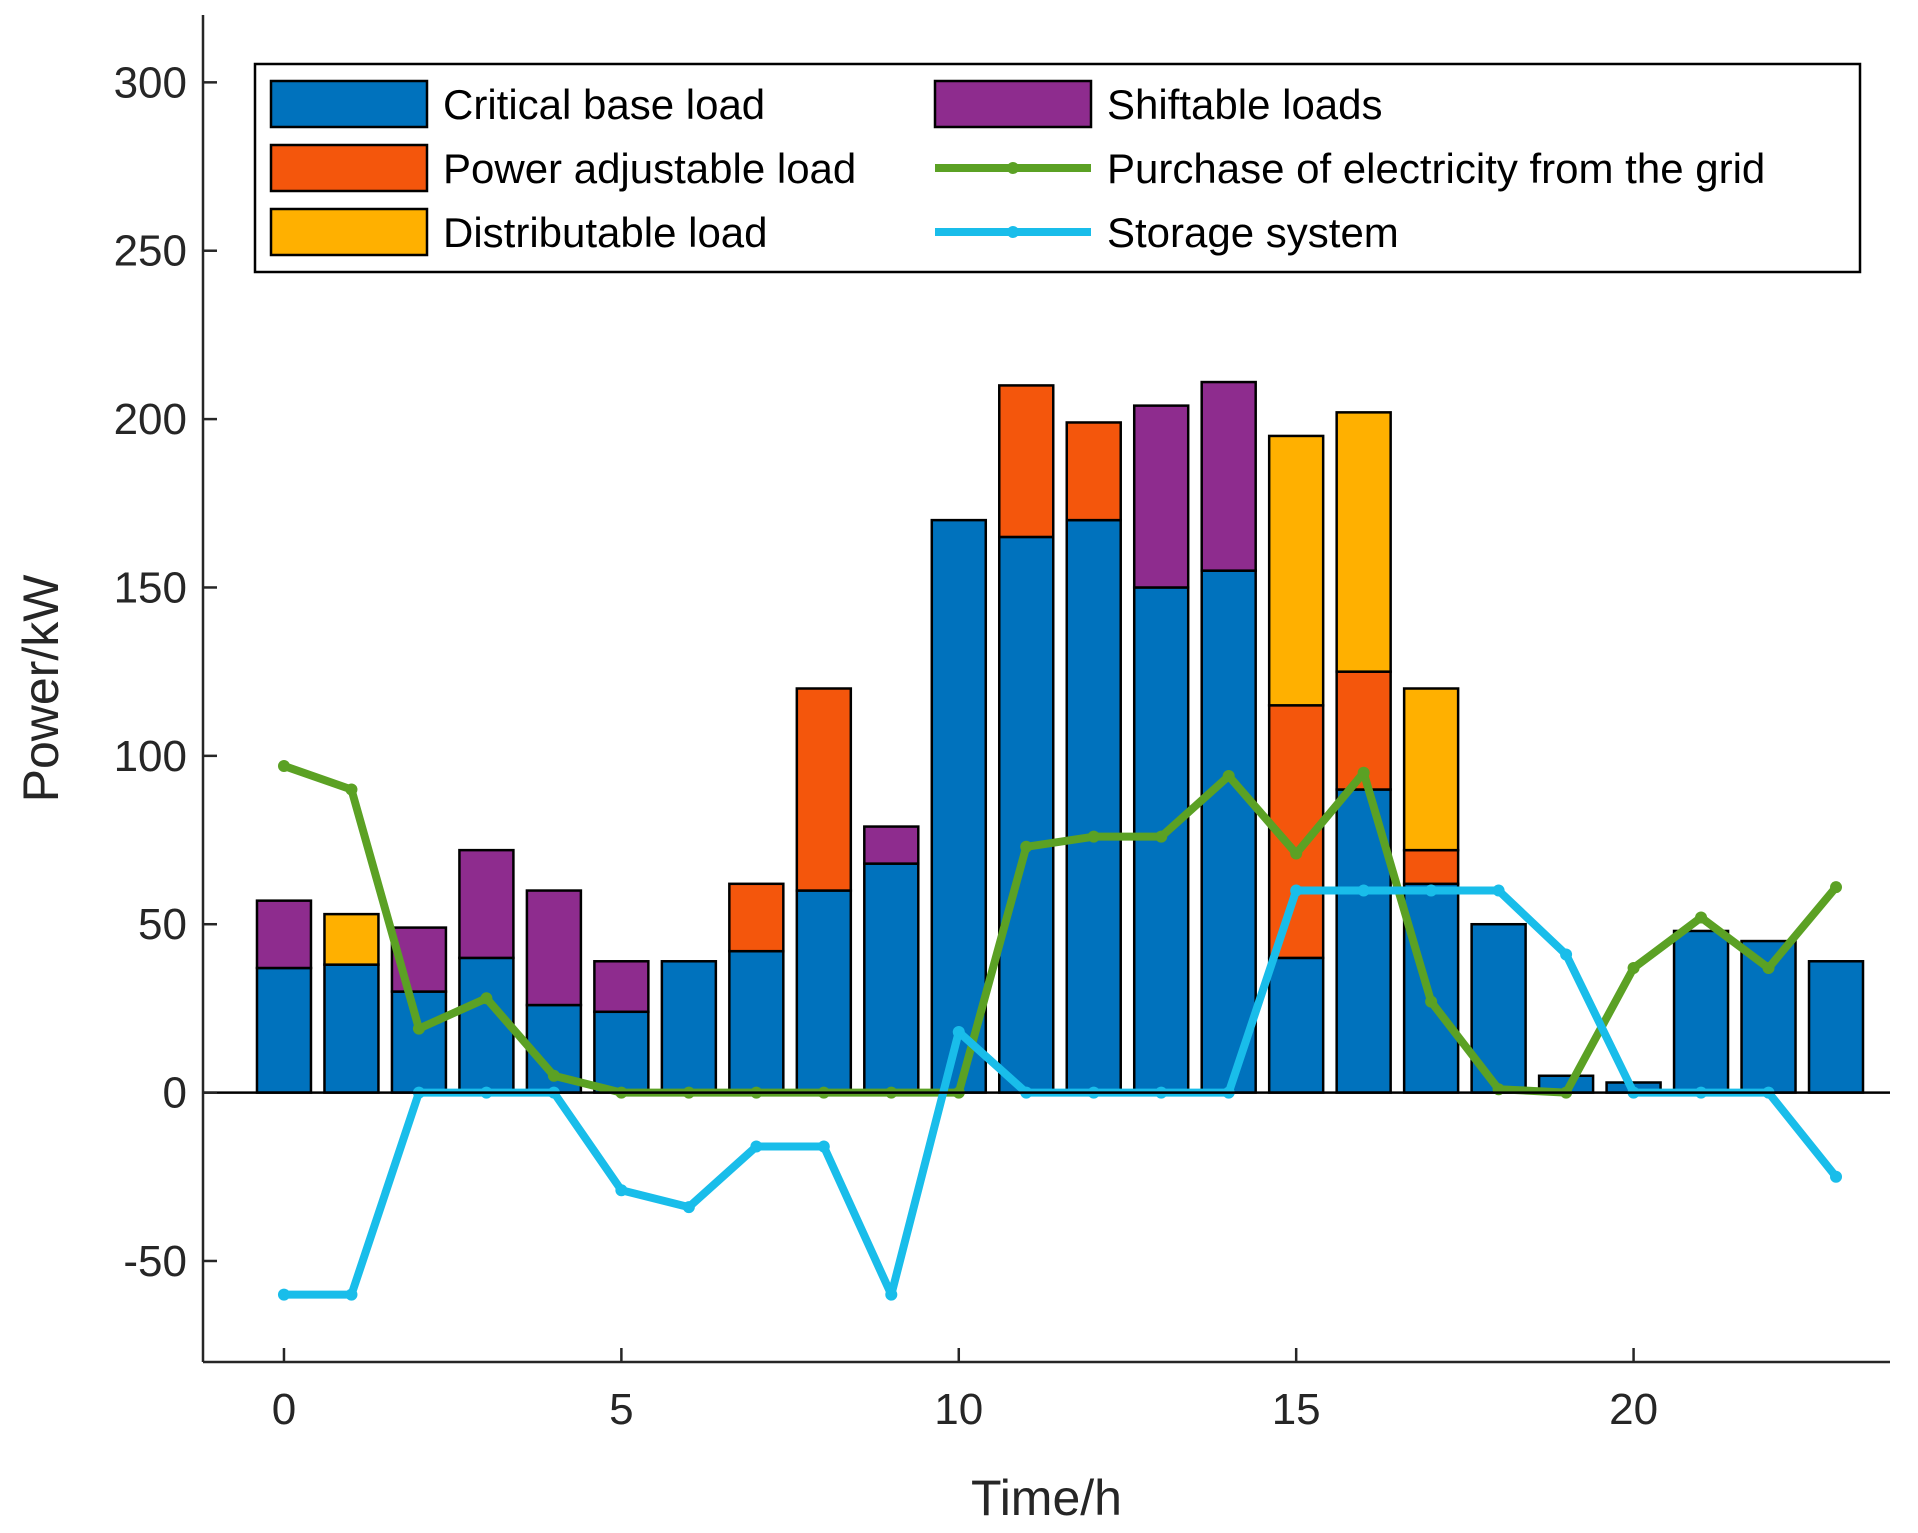 The height and width of the screenshot is (1533, 1918). What do you see at coordinates (604, 104) in the screenshot?
I see `legend-label-critical-base-load: Critical base load` at bounding box center [604, 104].